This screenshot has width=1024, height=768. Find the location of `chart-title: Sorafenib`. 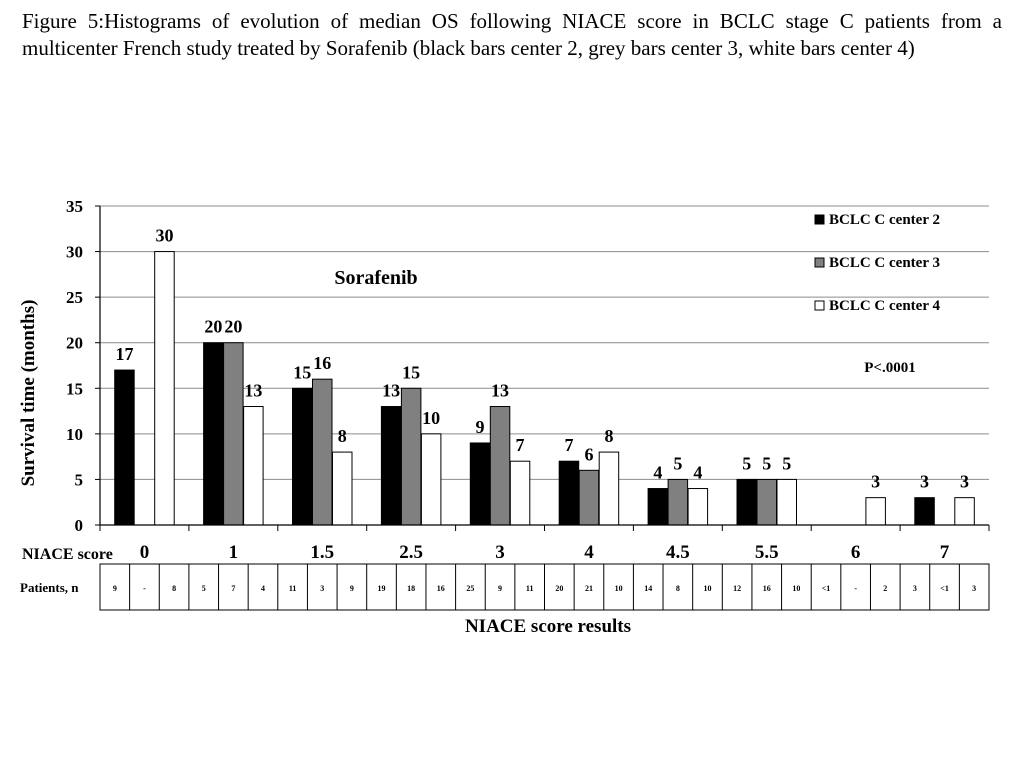

chart-title: Sorafenib is located at coordinates (375, 278).